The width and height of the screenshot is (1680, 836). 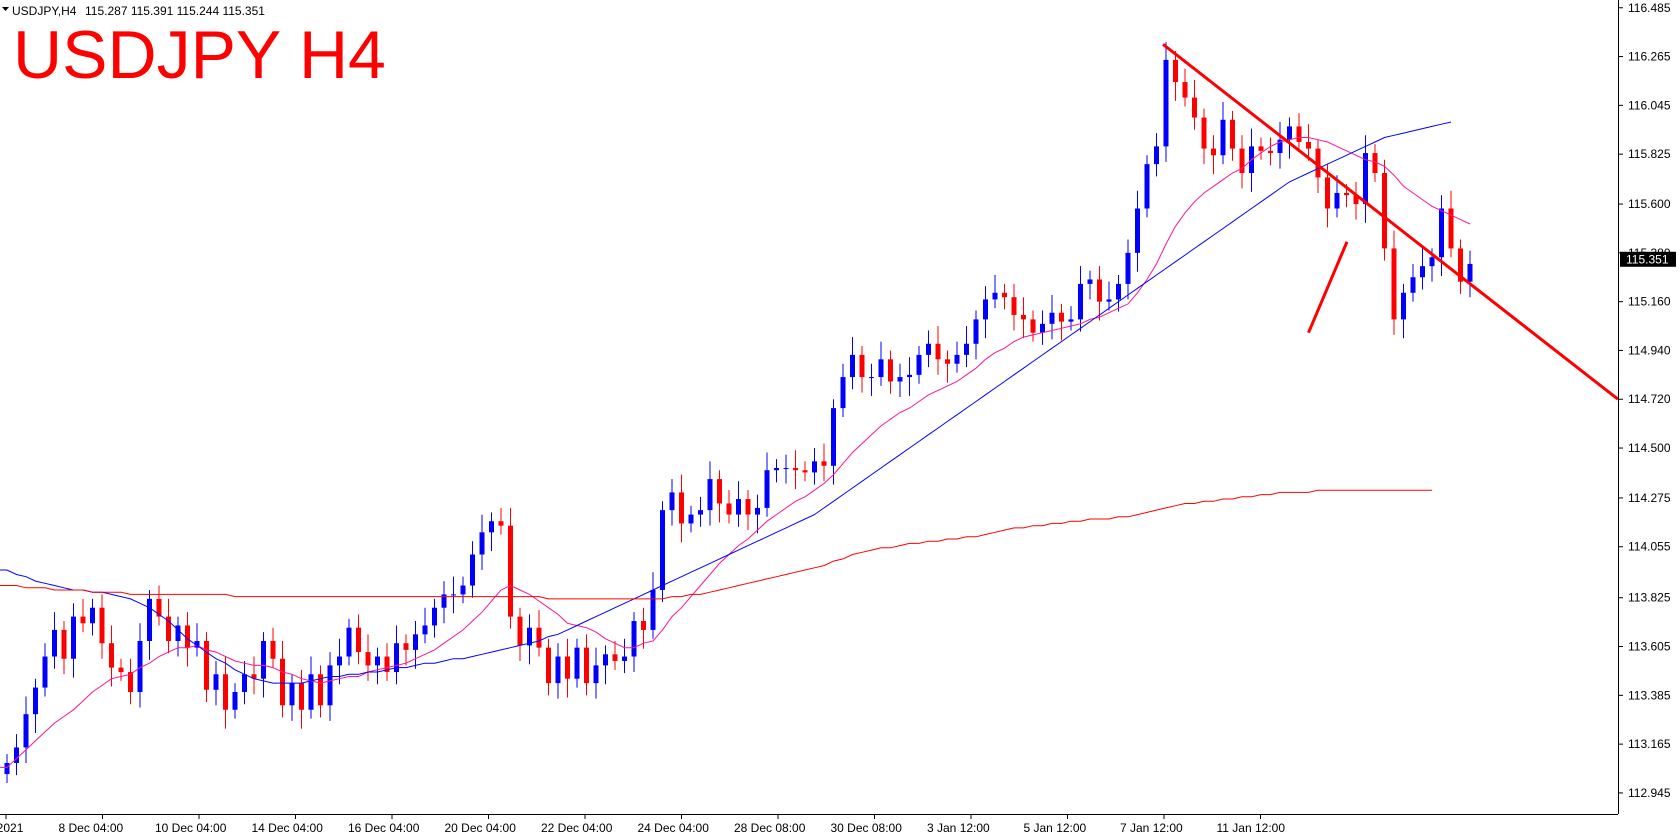 What do you see at coordinates (91, 828) in the screenshot?
I see `time-tick-label: 8 Dec 04:00` at bounding box center [91, 828].